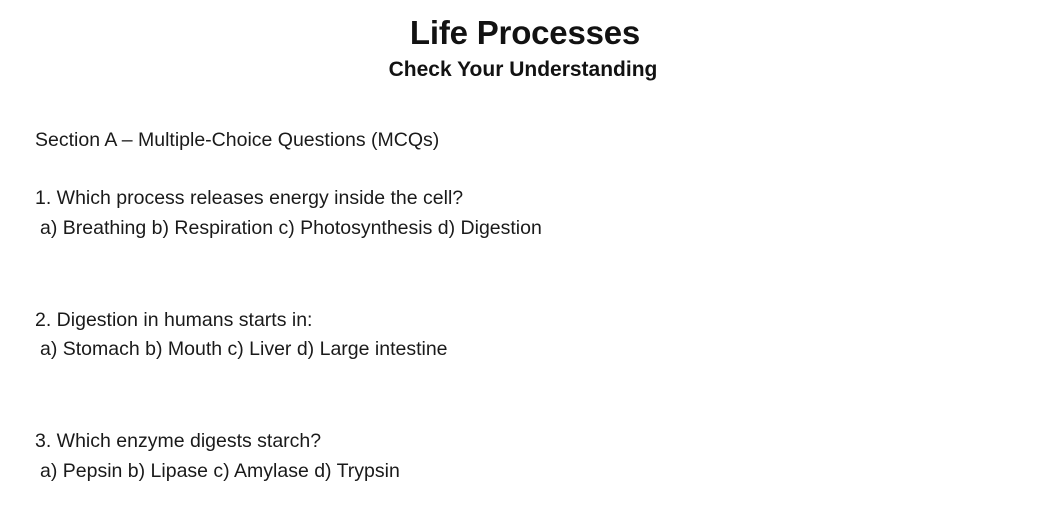  I want to click on question-prompt: 2. Digestion in humans starts in:, so click(174, 319).